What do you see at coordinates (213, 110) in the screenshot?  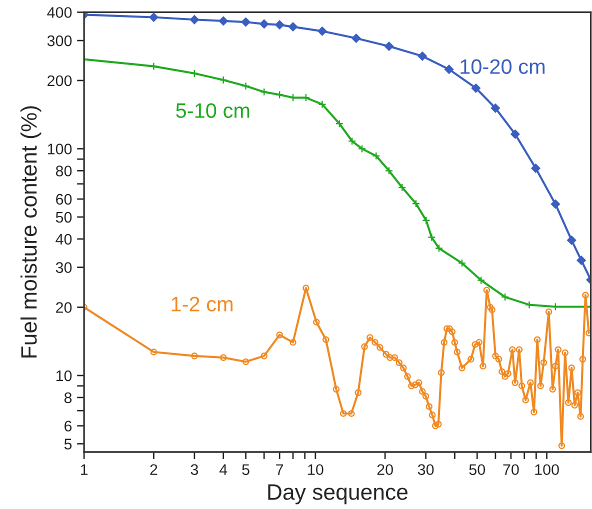 I see `series-label: 5-10 cm` at bounding box center [213, 110].